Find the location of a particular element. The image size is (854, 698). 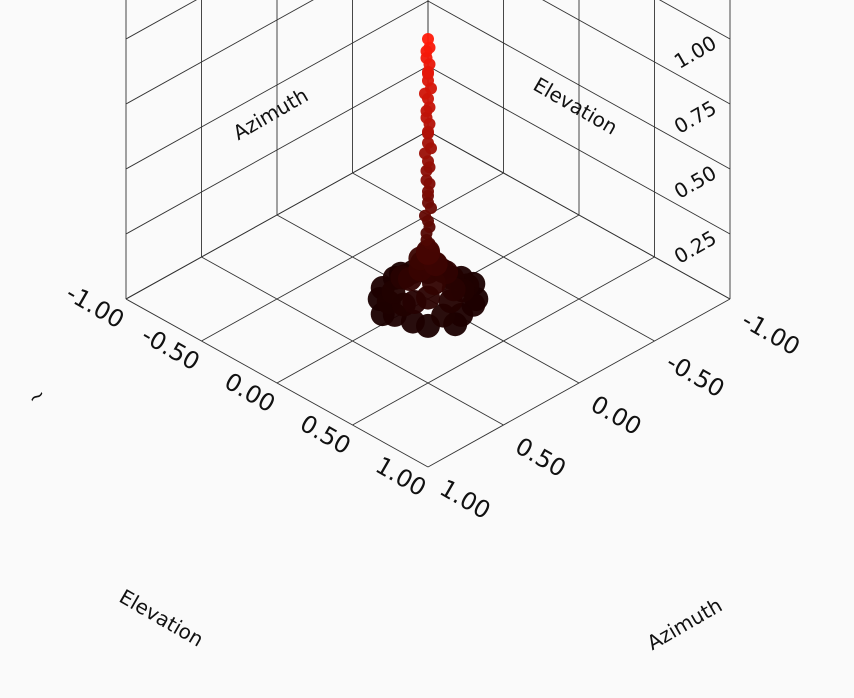

elevation-tick-label: 0.50 is located at coordinates (325, 434).